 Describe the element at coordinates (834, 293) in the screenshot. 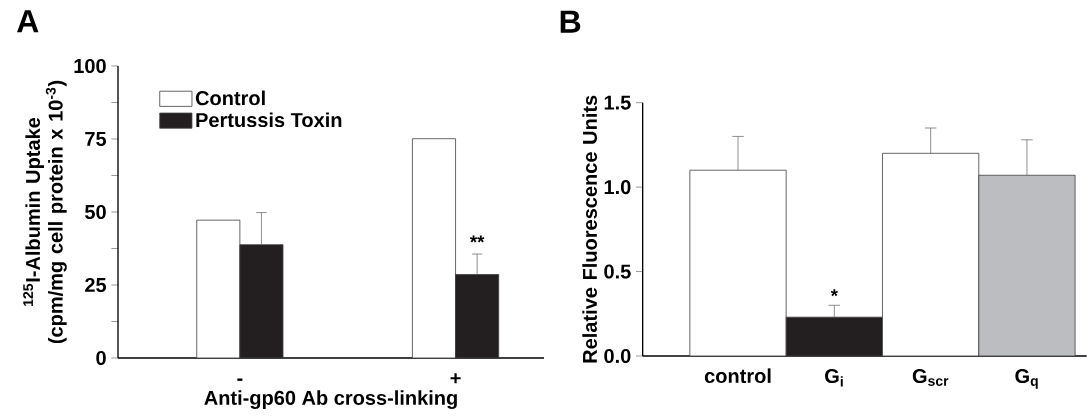

I see `annotation: *` at that location.